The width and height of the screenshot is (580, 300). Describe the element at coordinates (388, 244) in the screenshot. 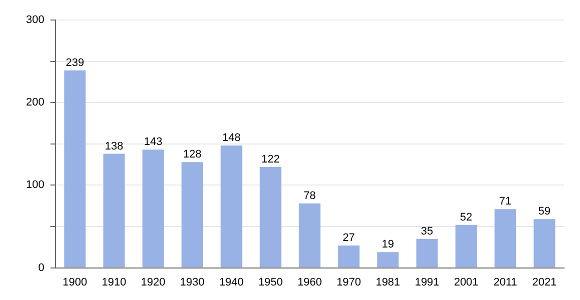

I see `data-label: 19` at that location.